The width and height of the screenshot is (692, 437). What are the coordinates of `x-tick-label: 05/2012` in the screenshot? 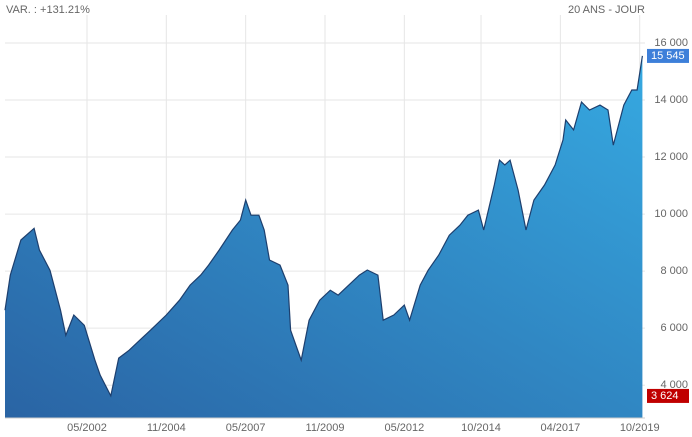 It's located at (404, 428).